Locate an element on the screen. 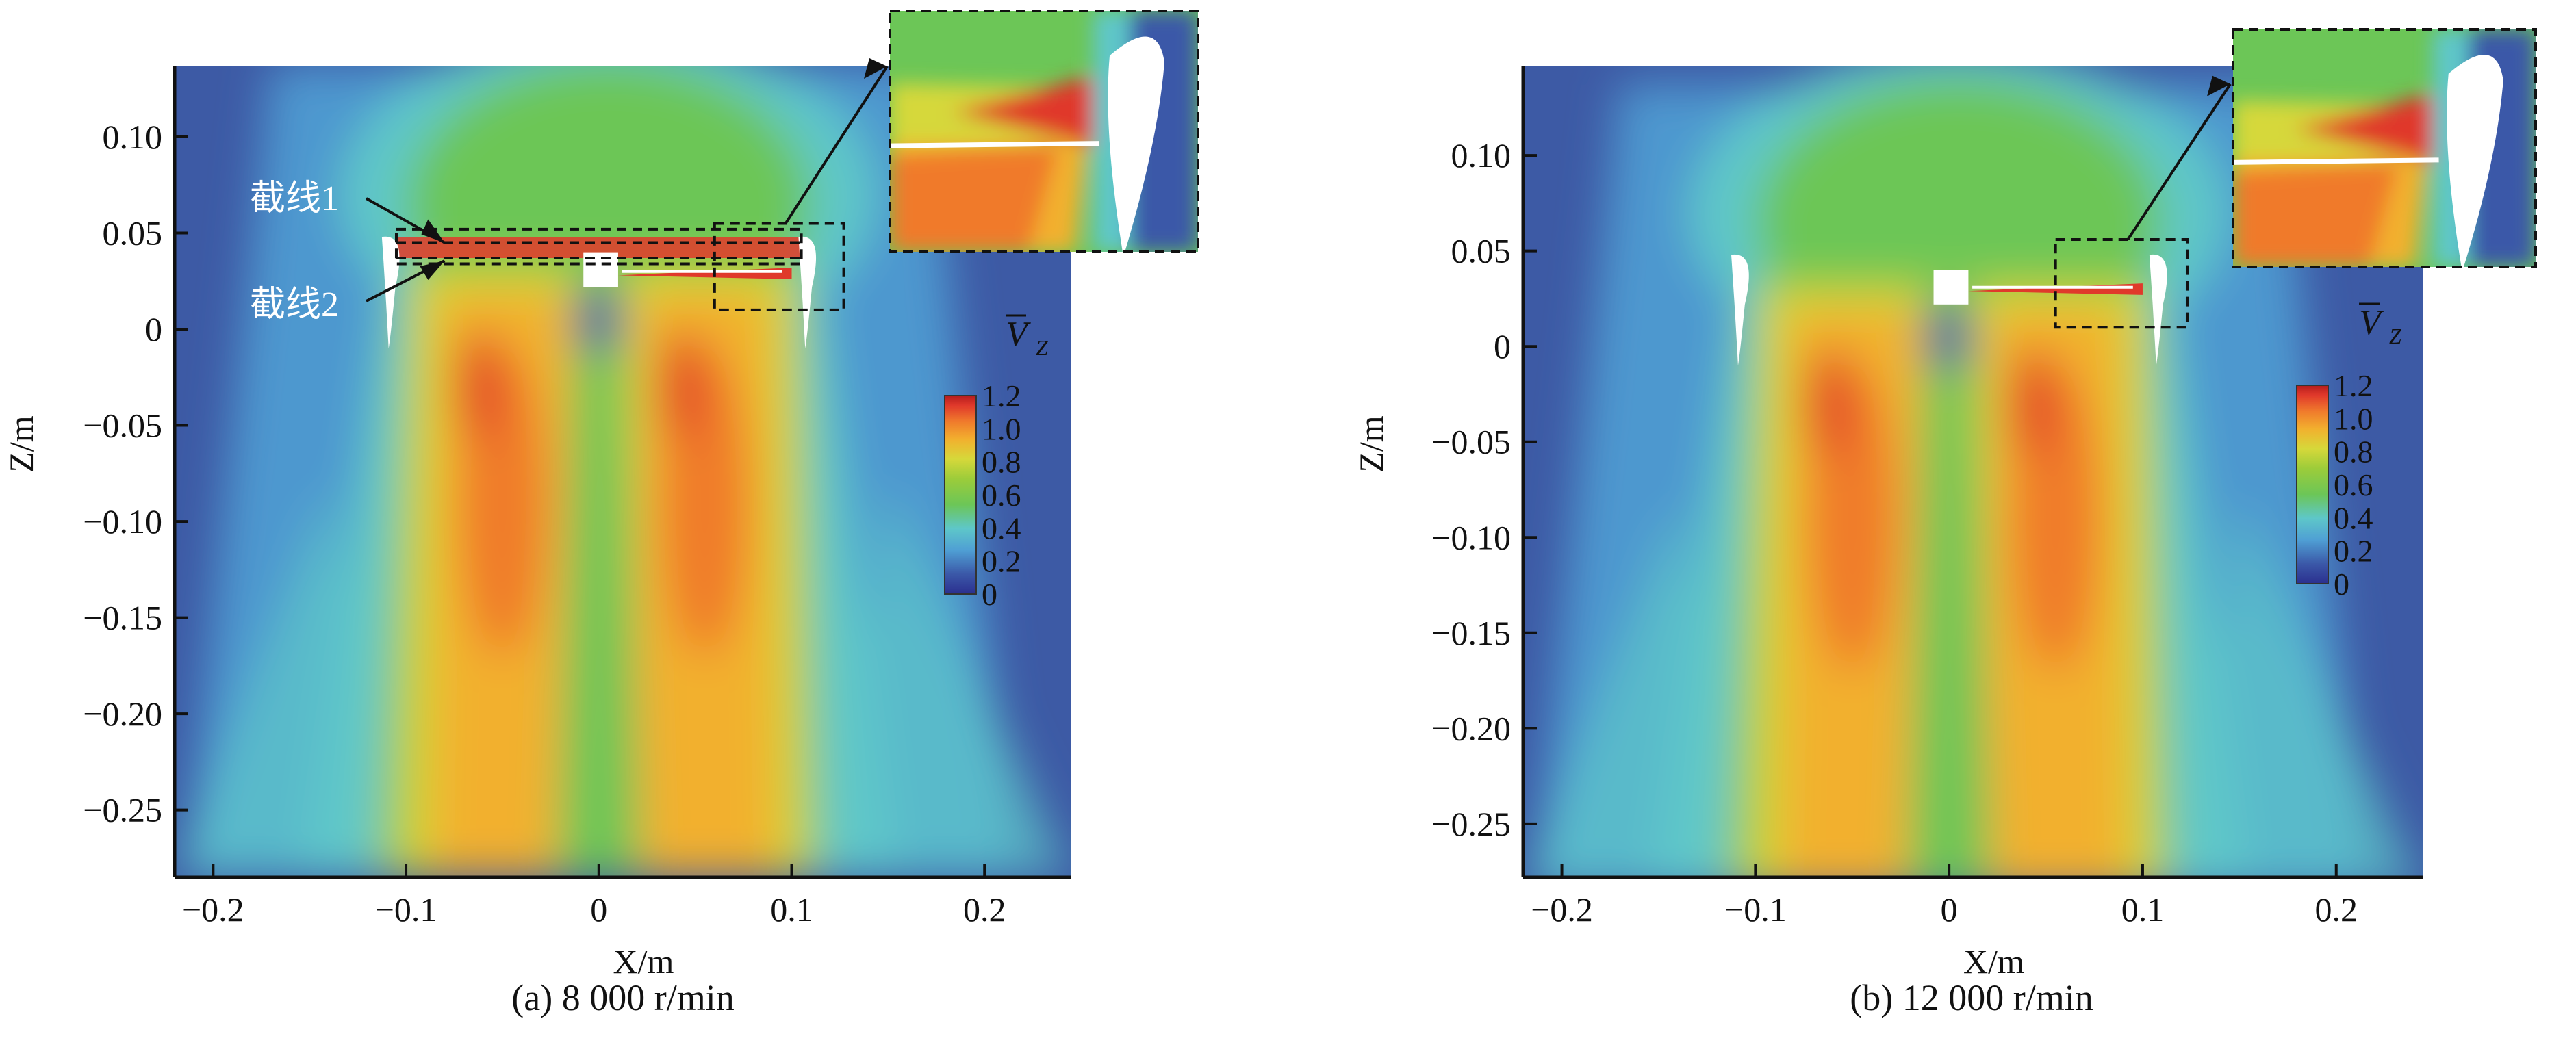 The width and height of the screenshot is (2576, 1060). x-axis-label-a: X/m is located at coordinates (643, 961).